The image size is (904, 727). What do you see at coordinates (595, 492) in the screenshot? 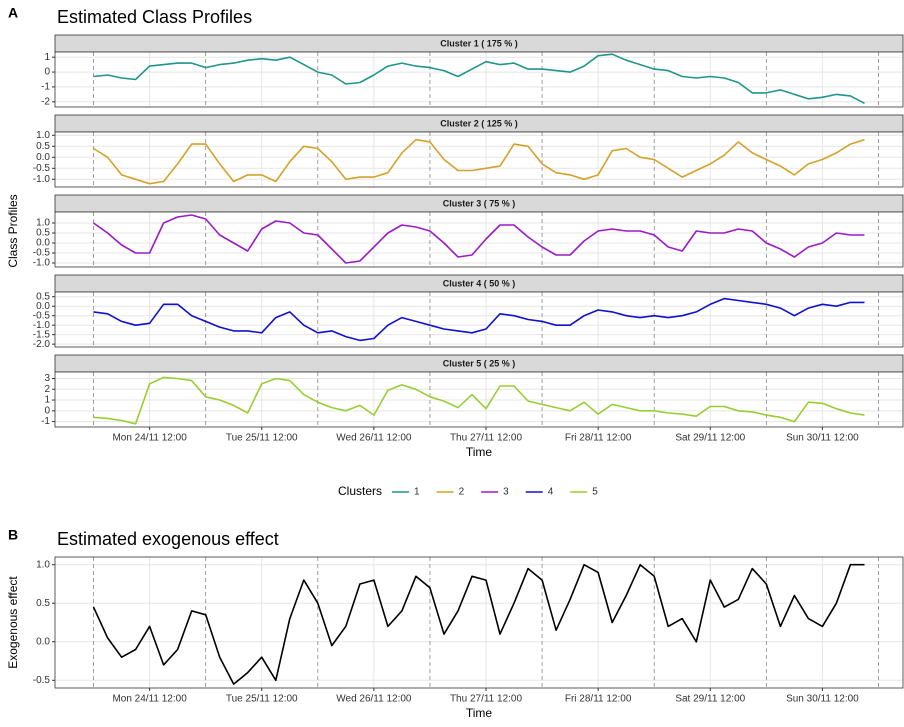
I see `legend-label: 5` at bounding box center [595, 492].